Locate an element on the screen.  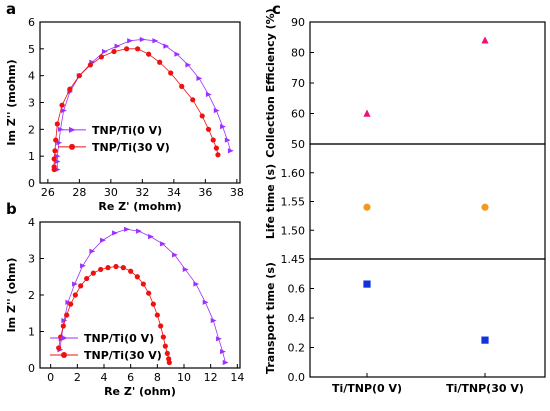
panel-letter-c: c is located at coordinates (276, 9).